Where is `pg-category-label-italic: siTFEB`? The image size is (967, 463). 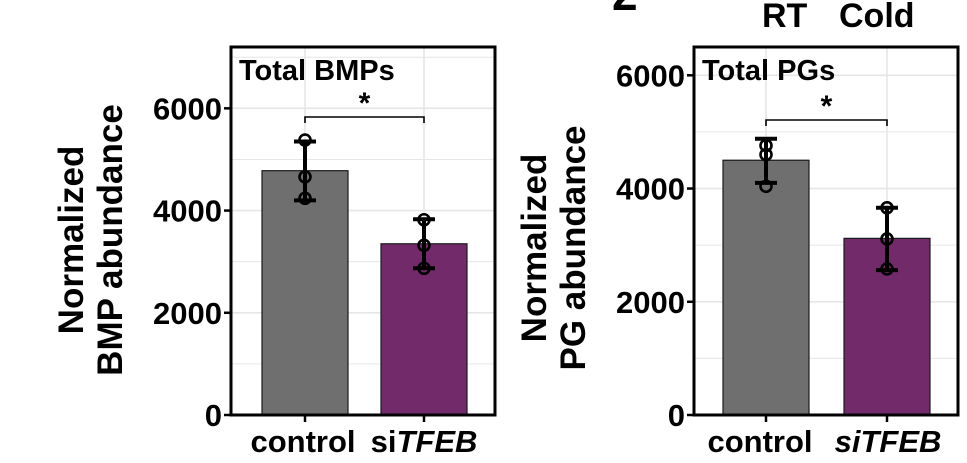 pg-category-label-italic: siTFEB is located at coordinates (888, 441).